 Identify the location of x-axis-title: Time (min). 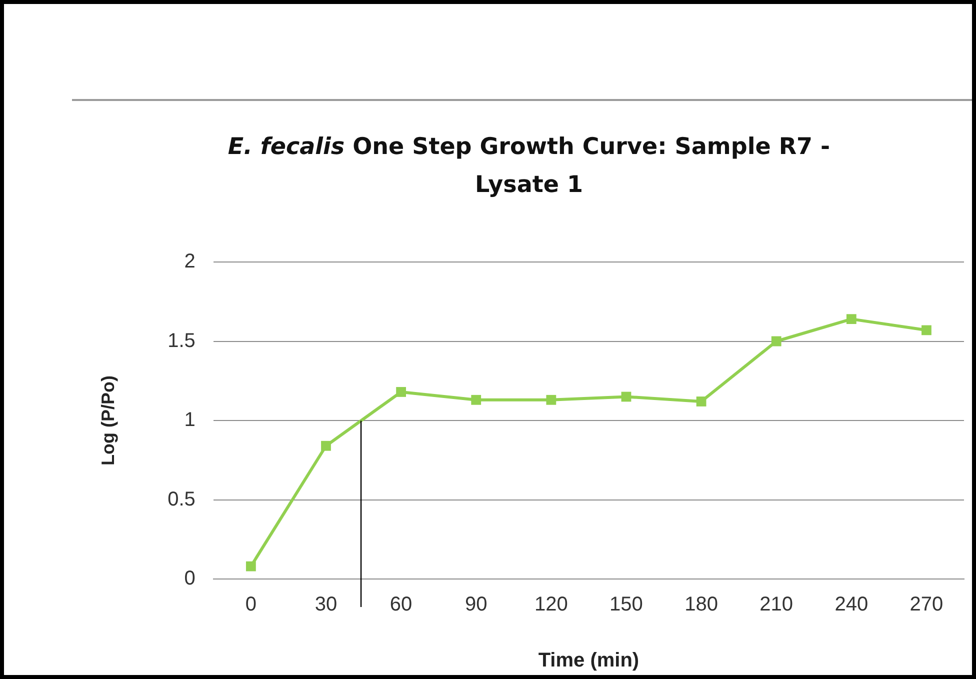
(589, 661).